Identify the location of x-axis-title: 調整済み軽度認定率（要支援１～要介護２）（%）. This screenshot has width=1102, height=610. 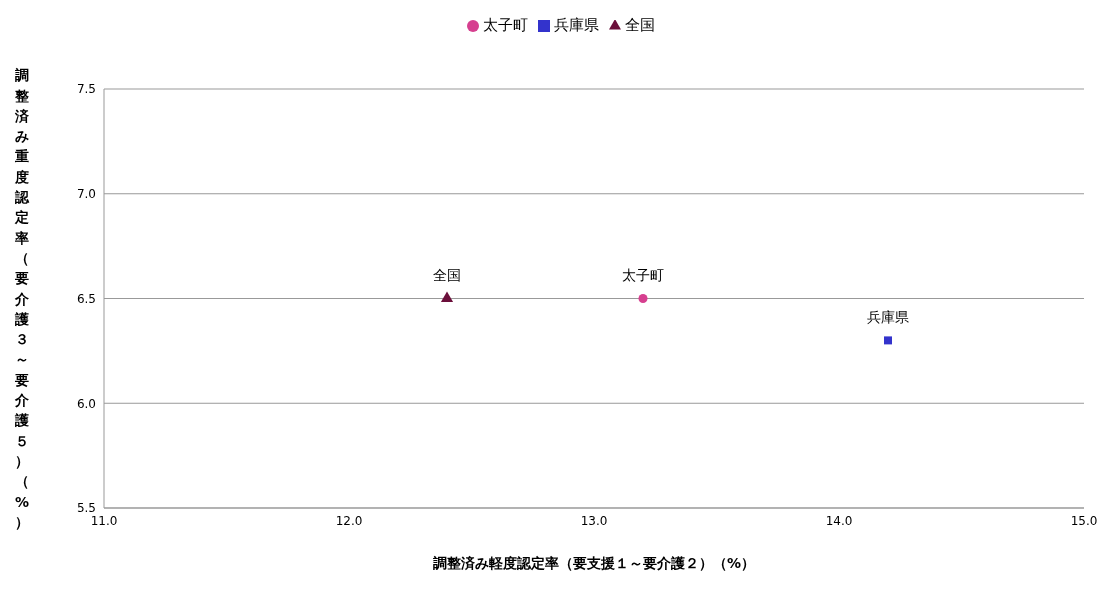
(594, 563).